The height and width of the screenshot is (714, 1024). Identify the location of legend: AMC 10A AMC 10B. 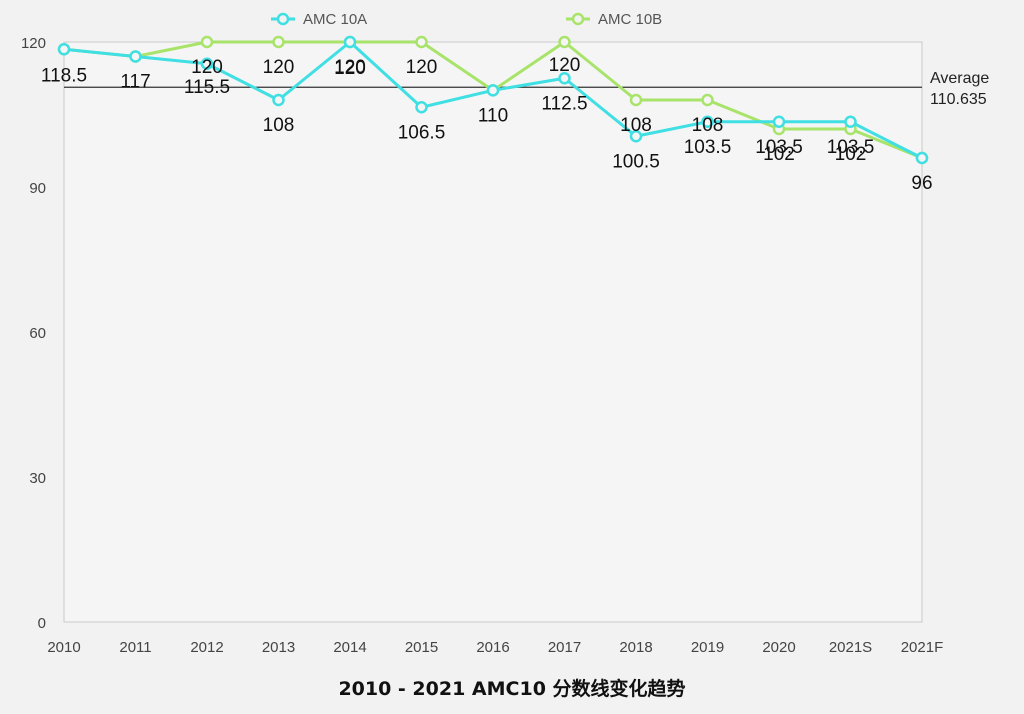
(466, 19).